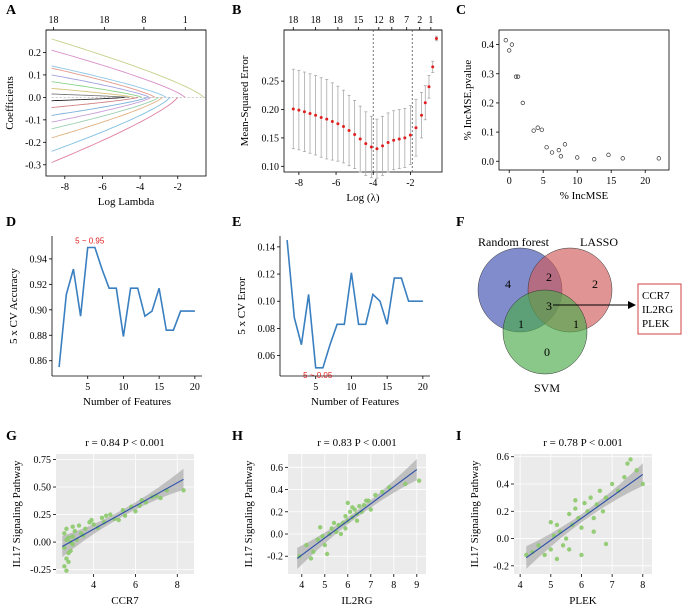 This screenshot has width=685, height=609. I want to click on y-tick-label: 0.94, so click(39, 259).